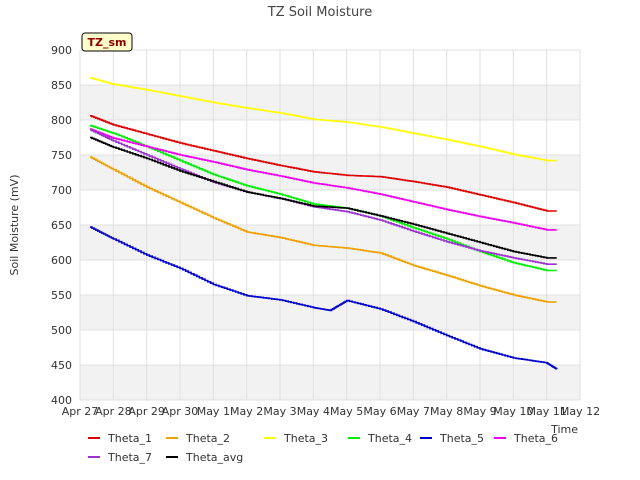 The image size is (640, 480). I want to click on legend-label: Theta_3, so click(305, 438).